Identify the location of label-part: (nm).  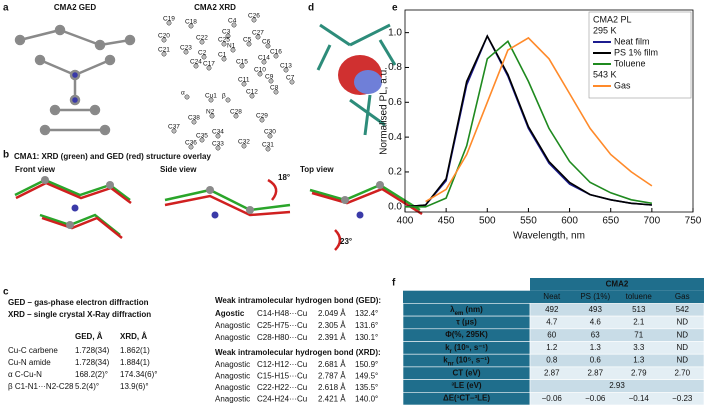
(473, 309).